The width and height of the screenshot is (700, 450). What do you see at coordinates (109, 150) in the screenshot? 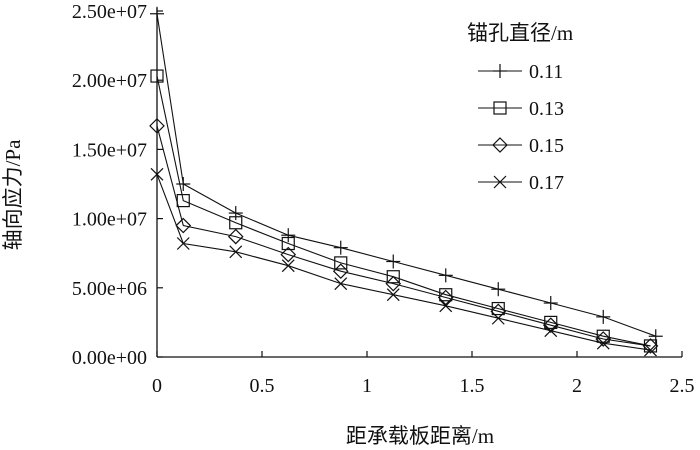
I see `y-tick-label: 1.50e+07` at bounding box center [109, 150].